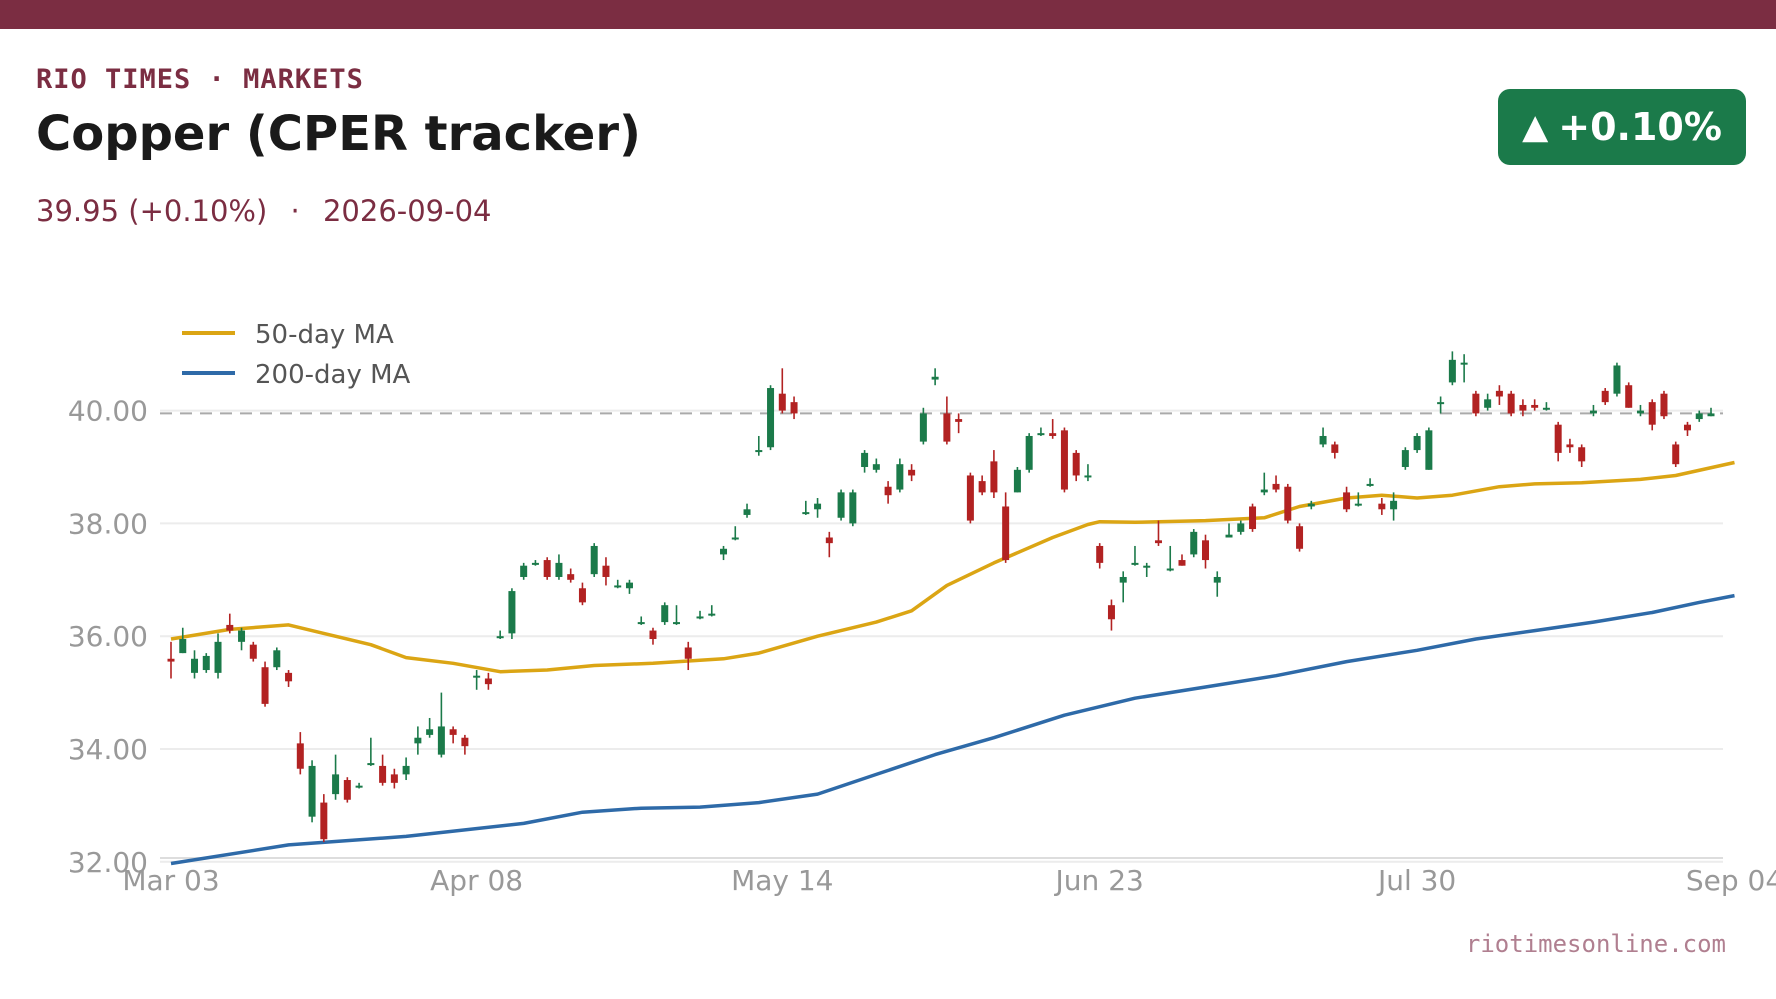 The image size is (1776, 999). What do you see at coordinates (108, 749) in the screenshot?
I see `y-tick-label: 34.00` at bounding box center [108, 749].